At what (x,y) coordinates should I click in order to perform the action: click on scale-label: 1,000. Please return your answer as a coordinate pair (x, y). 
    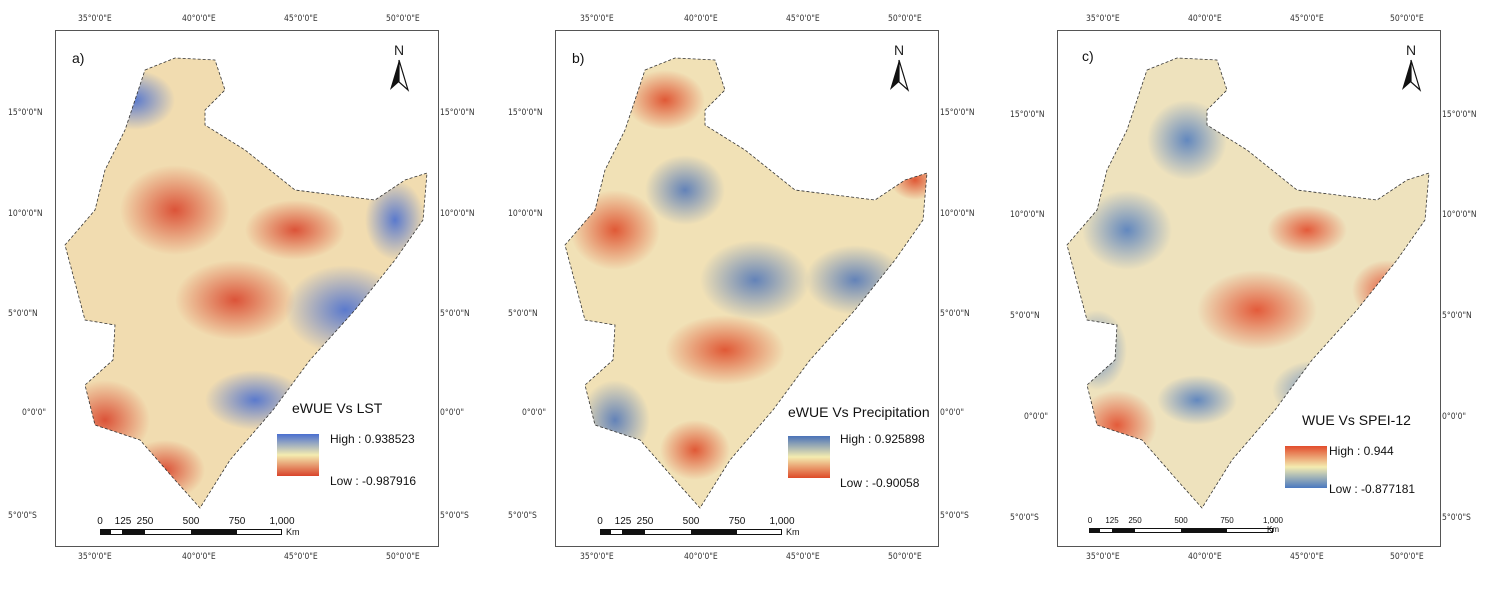
    Looking at the image, I should click on (282, 521).